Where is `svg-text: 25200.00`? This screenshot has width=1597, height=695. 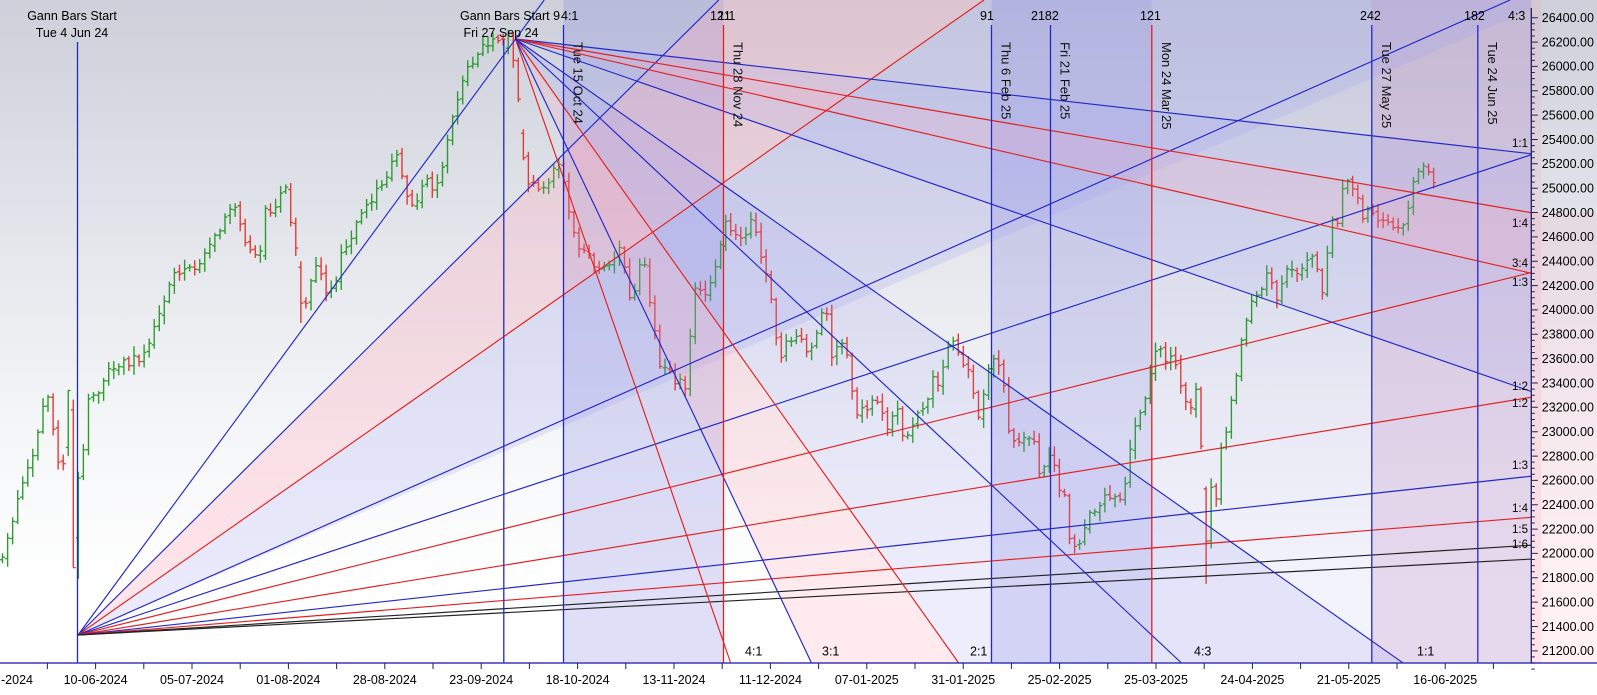 svg-text: 25200.00 is located at coordinates (1568, 164).